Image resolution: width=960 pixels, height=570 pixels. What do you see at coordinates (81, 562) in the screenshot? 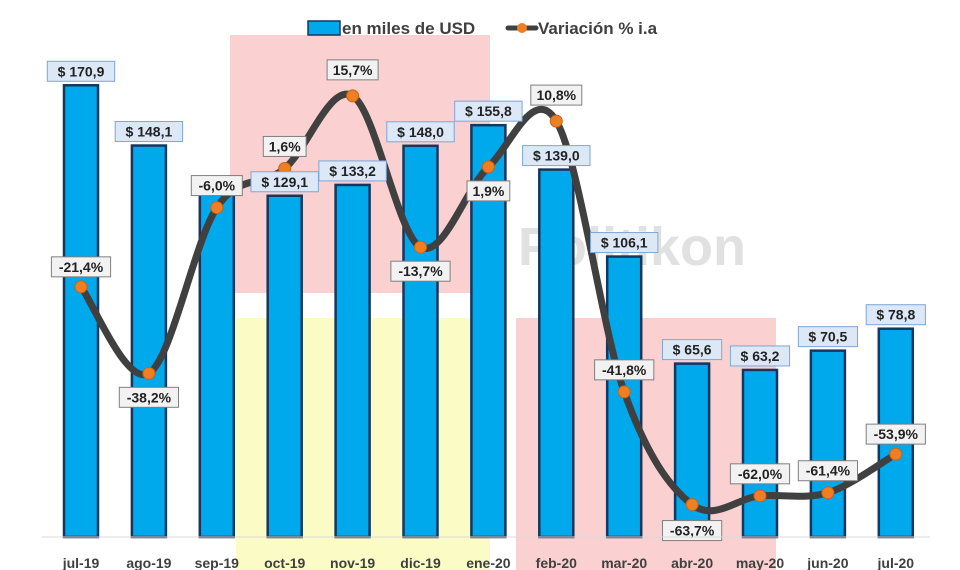
I see `x-tick-jul-19: jul-19` at bounding box center [81, 562].